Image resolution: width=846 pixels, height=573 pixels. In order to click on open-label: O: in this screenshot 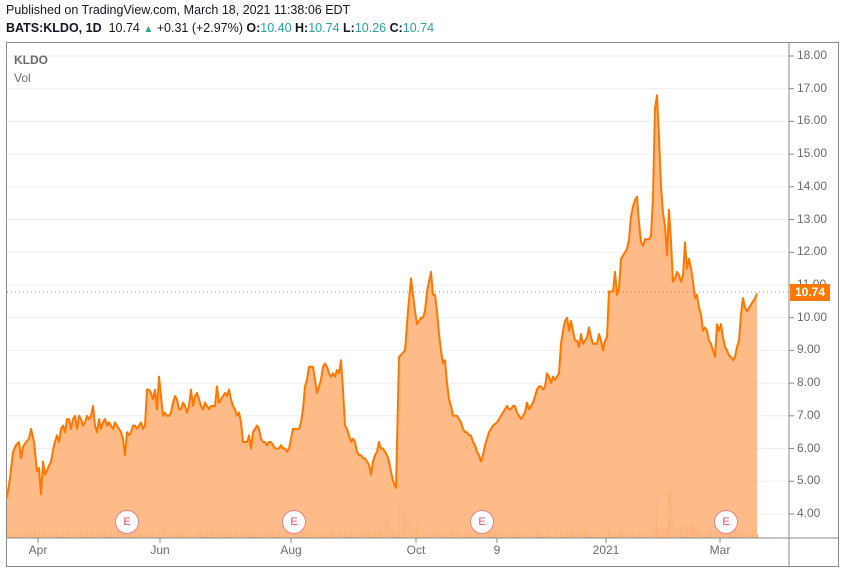, I will do `click(253, 28)`.